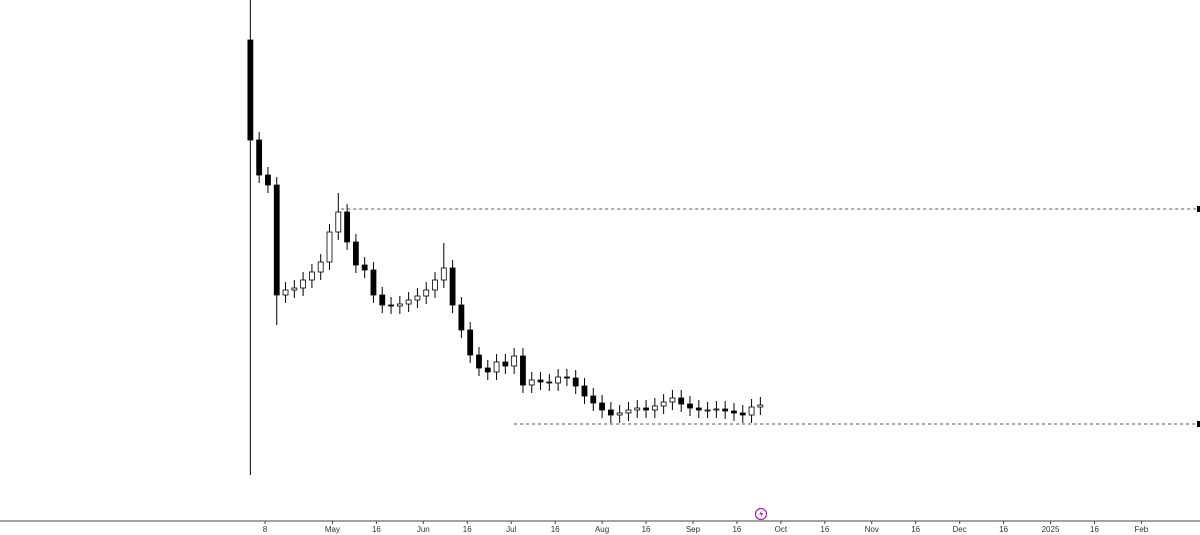  What do you see at coordinates (602, 529) in the screenshot?
I see `x-tick-label: Aug` at bounding box center [602, 529].